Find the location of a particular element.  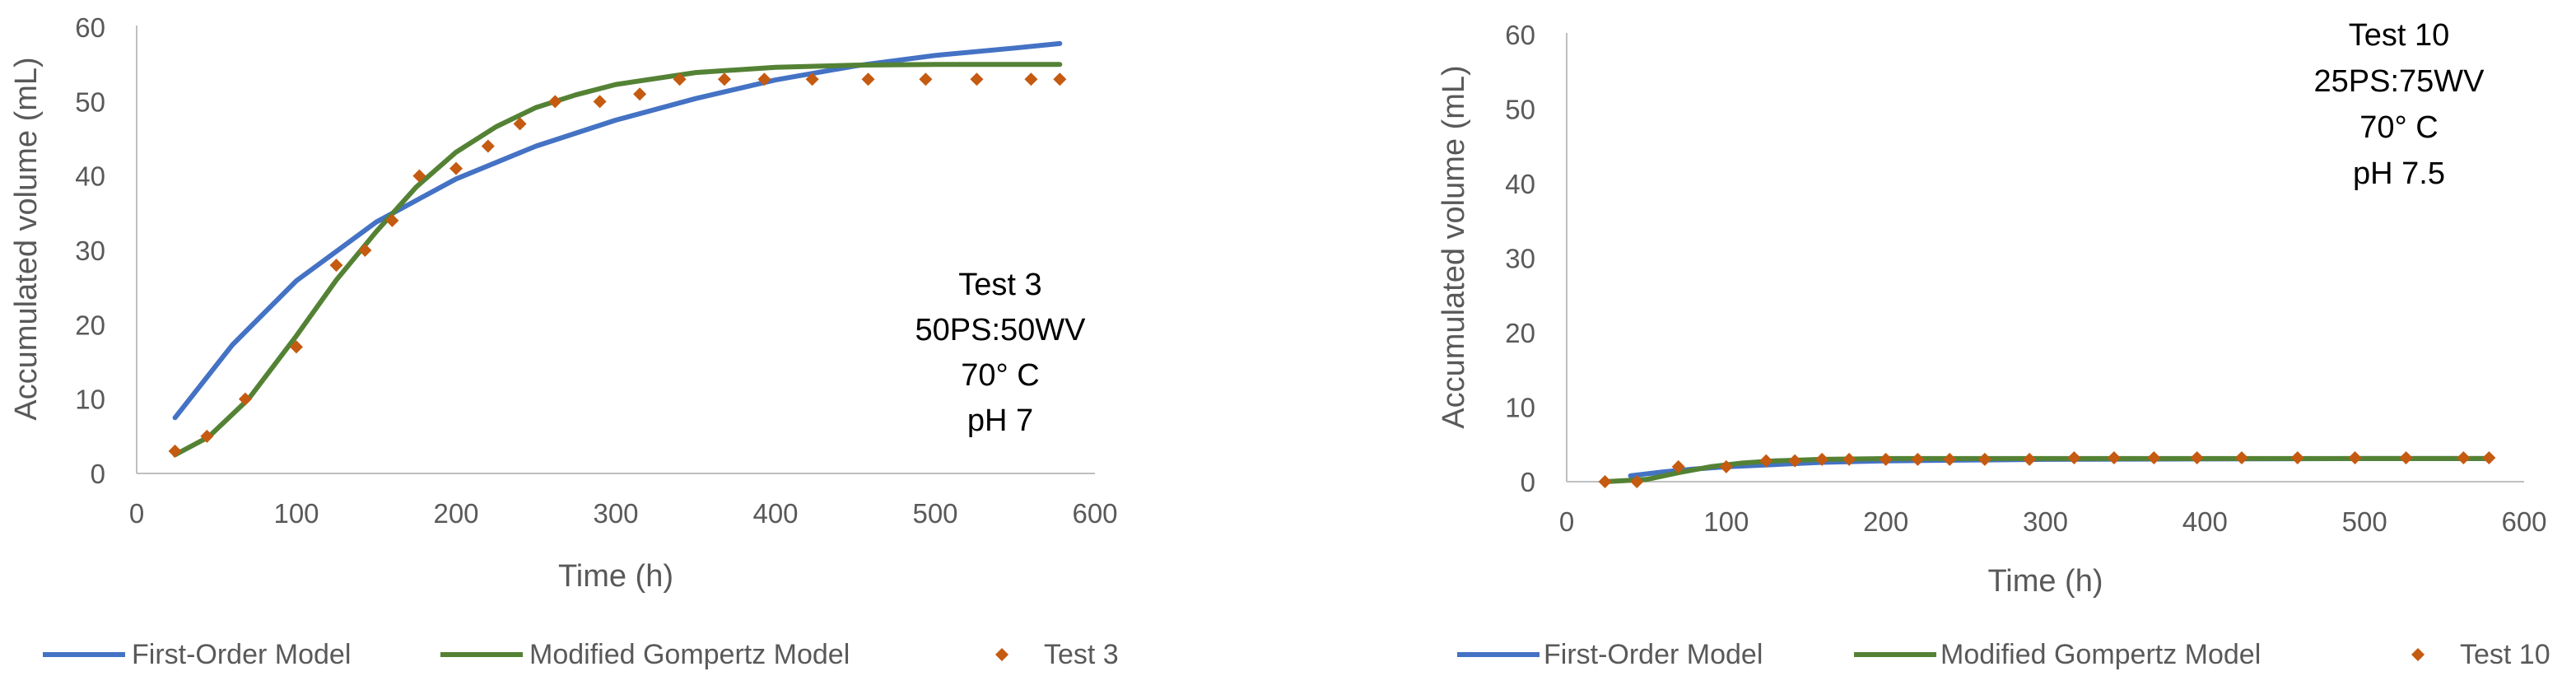

x-tick-label: 400 is located at coordinates (775, 513).